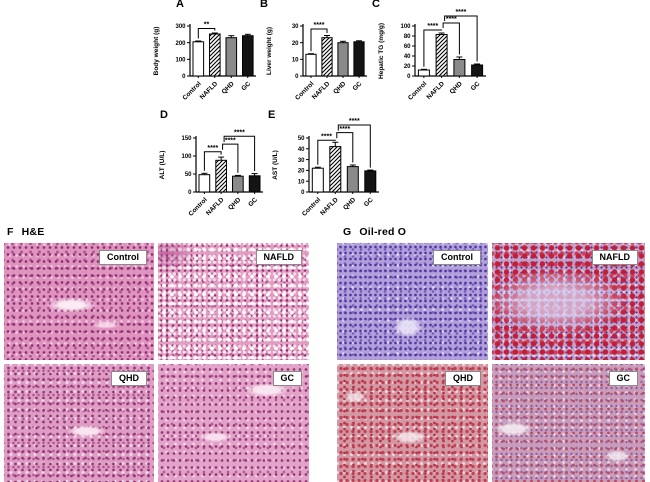 This screenshot has height=482, width=650. Describe the element at coordinates (233, 423) in the screenshot. I see `histology-image-he-gc: GC` at that location.